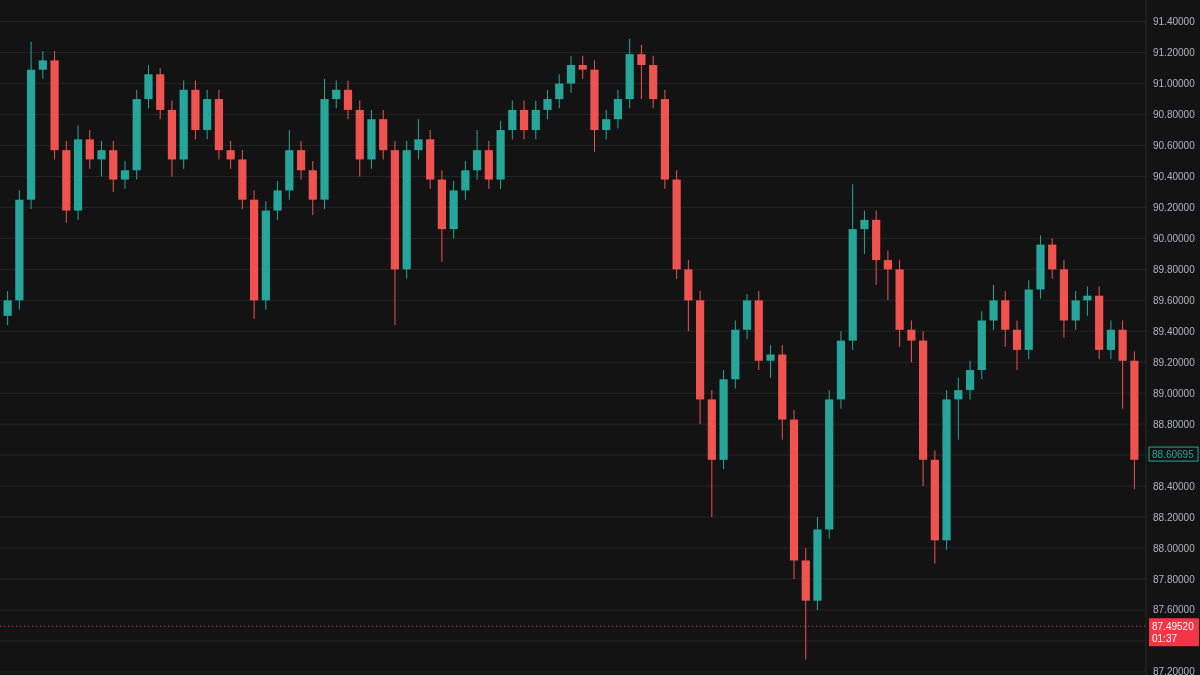 The image size is (1200, 675). I want to click on ref-line-label: 87.49520, so click(1173, 626).